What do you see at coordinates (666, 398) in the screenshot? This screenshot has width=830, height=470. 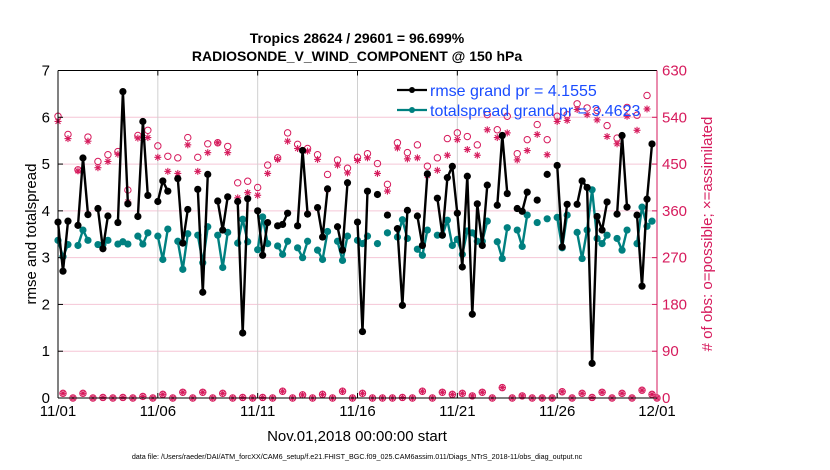 I see `y-right-tick-label: 0` at bounding box center [666, 398].